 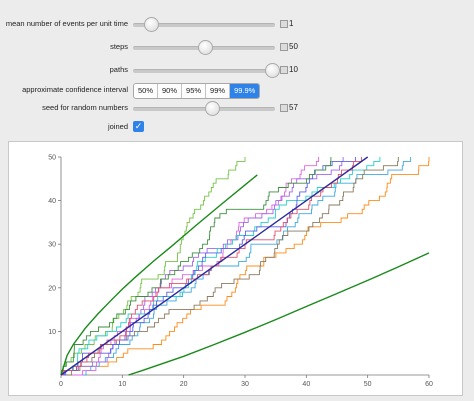 What do you see at coordinates (429, 384) in the screenshot?
I see `x-tick-label: 60` at bounding box center [429, 384].